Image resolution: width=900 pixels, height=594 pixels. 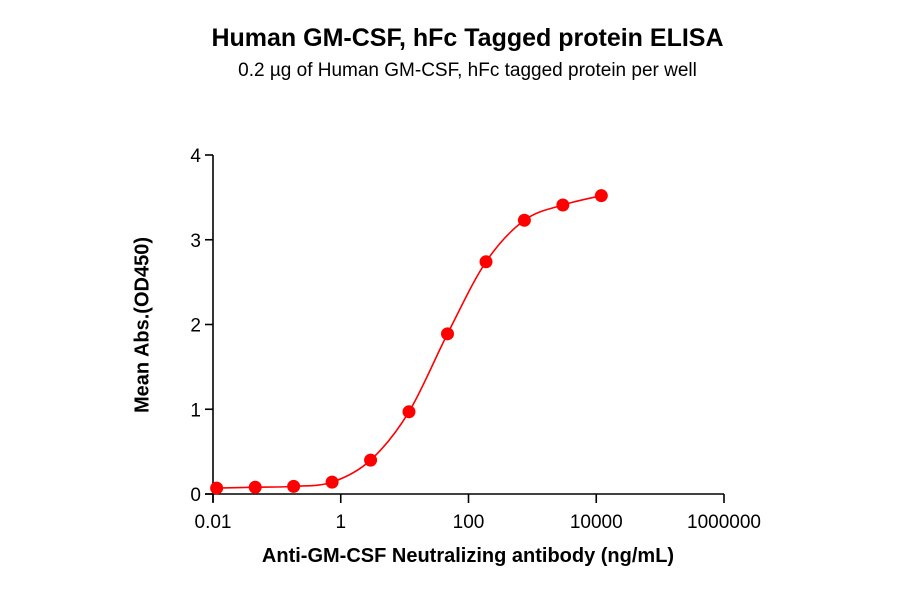 What do you see at coordinates (596, 522) in the screenshot?
I see `x-tick-label: 10000` at bounding box center [596, 522].